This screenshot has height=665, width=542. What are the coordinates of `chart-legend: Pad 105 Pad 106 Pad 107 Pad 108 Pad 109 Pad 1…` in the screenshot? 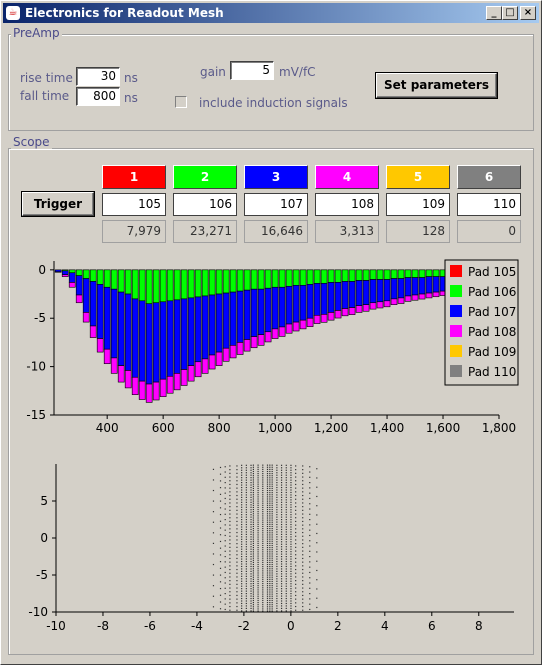 It's located at (481, 322).